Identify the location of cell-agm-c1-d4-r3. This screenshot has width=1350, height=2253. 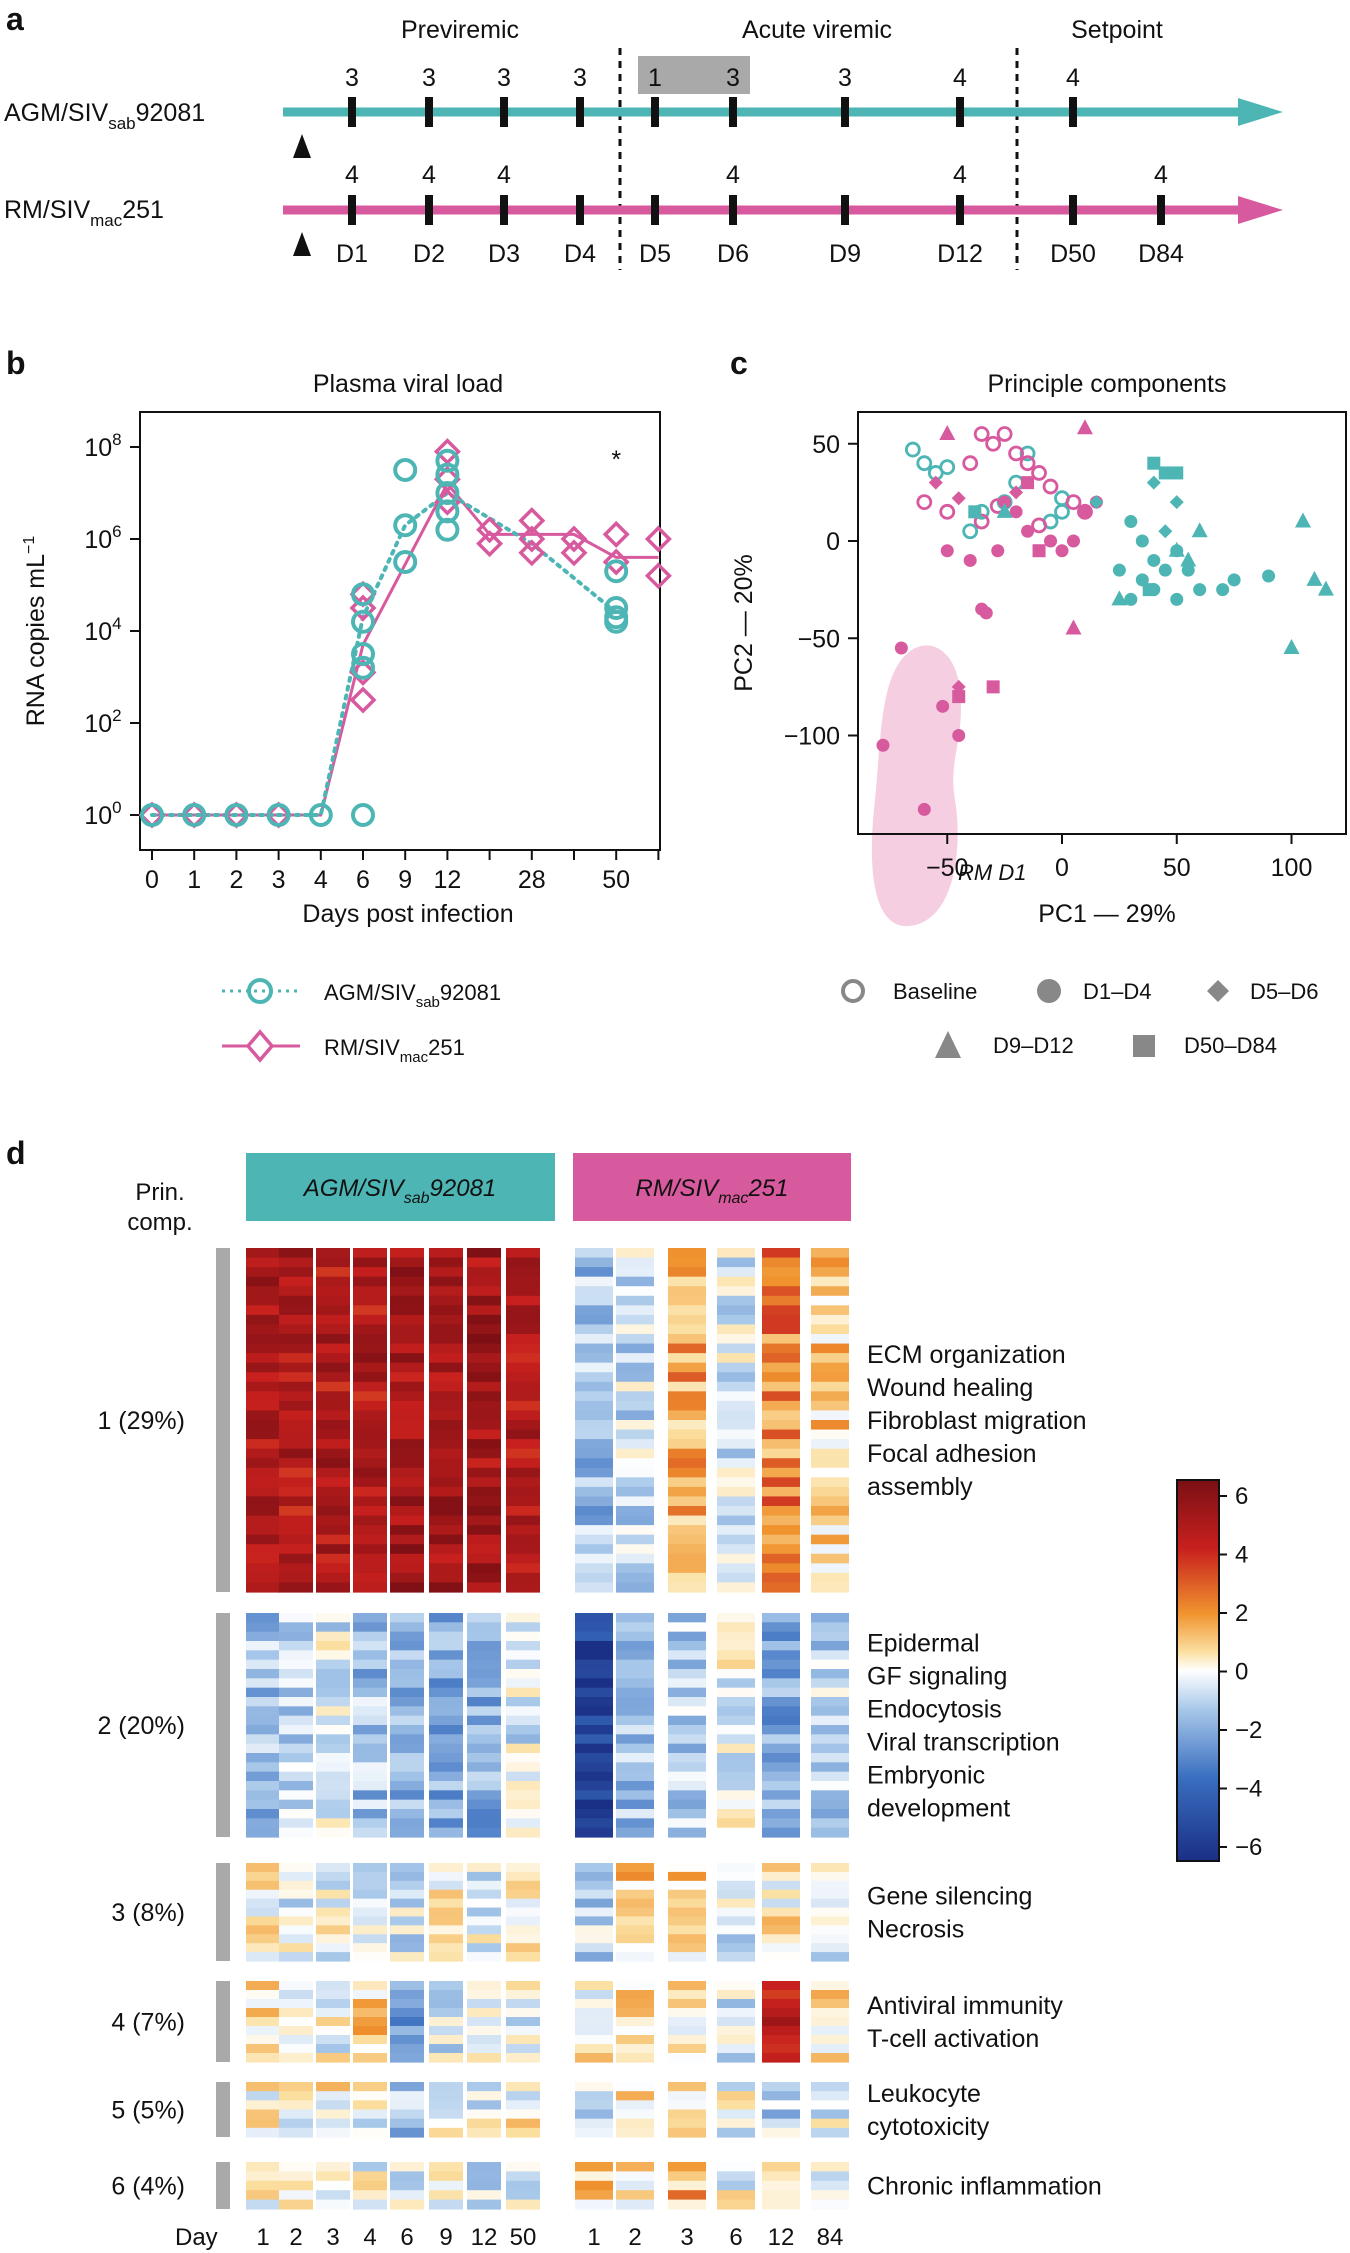
(407, 1281).